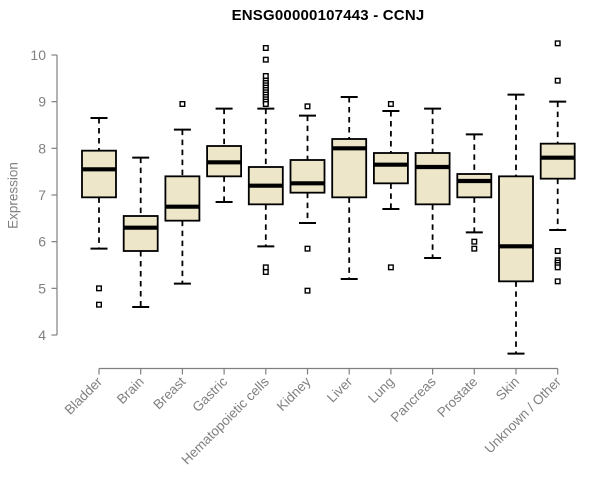 The width and height of the screenshot is (600, 500). What do you see at coordinates (413, 399) in the screenshot?
I see `x-tick-label: Pancreas` at bounding box center [413, 399].